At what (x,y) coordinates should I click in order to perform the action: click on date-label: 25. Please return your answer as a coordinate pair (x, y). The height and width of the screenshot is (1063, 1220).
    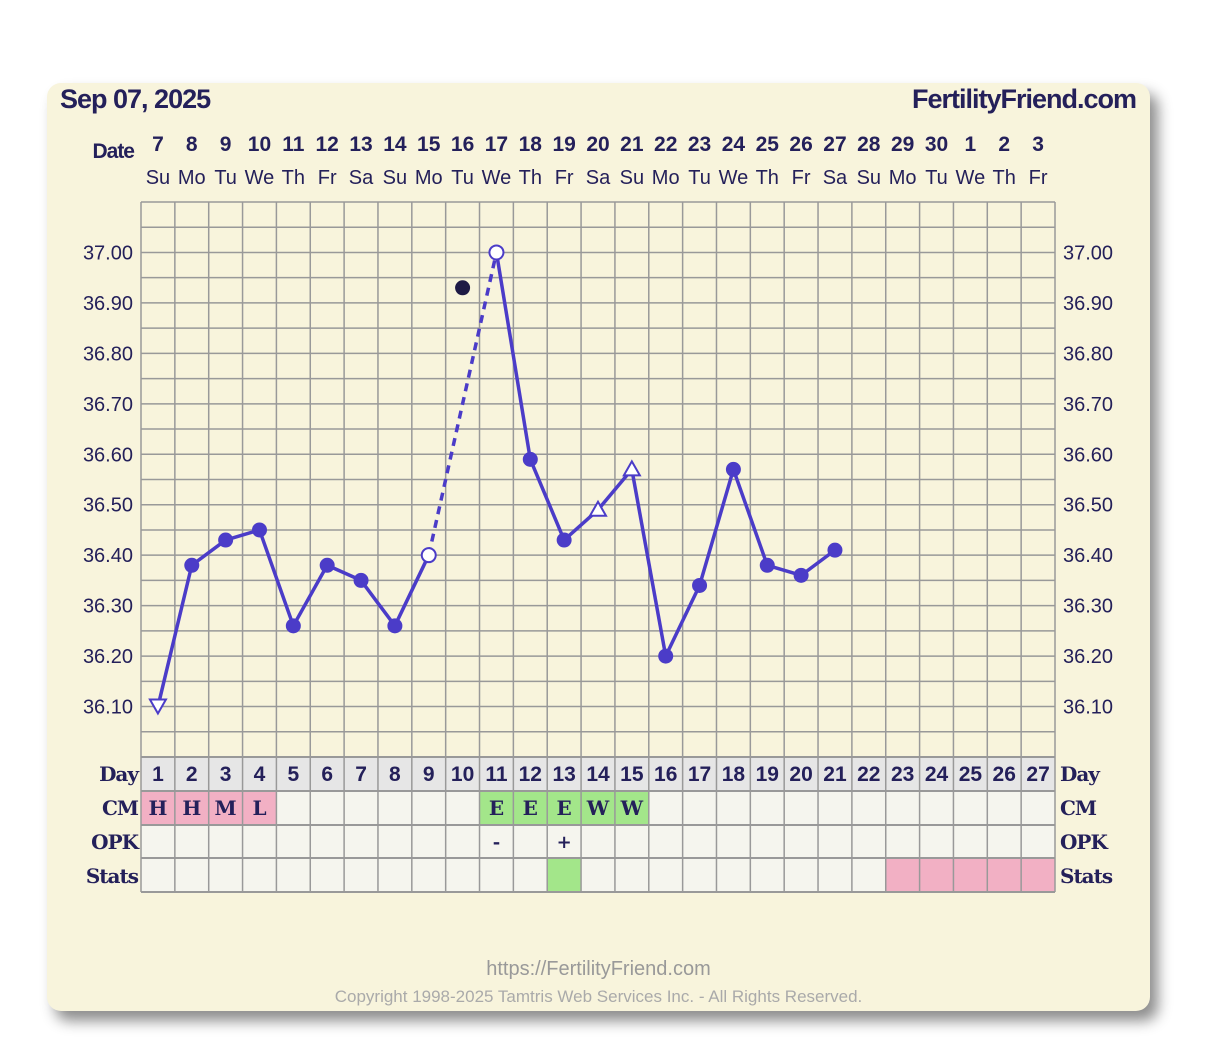
    Looking at the image, I should click on (768, 144).